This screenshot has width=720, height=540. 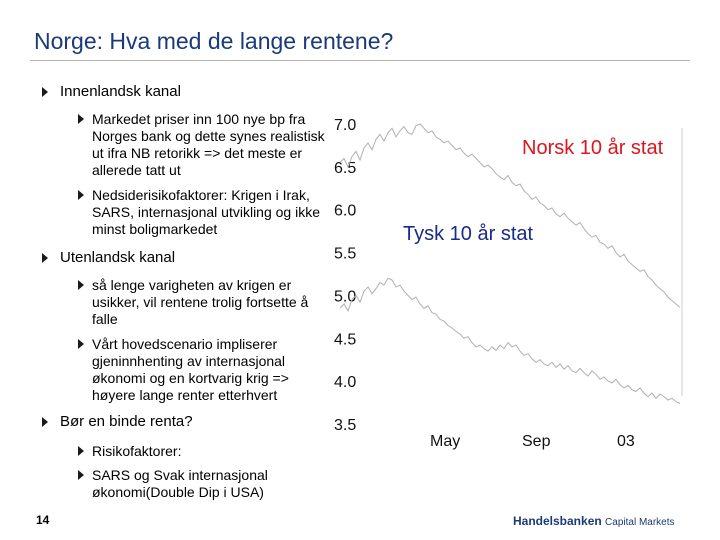 I want to click on series-line-tysk, so click(x=510, y=340).